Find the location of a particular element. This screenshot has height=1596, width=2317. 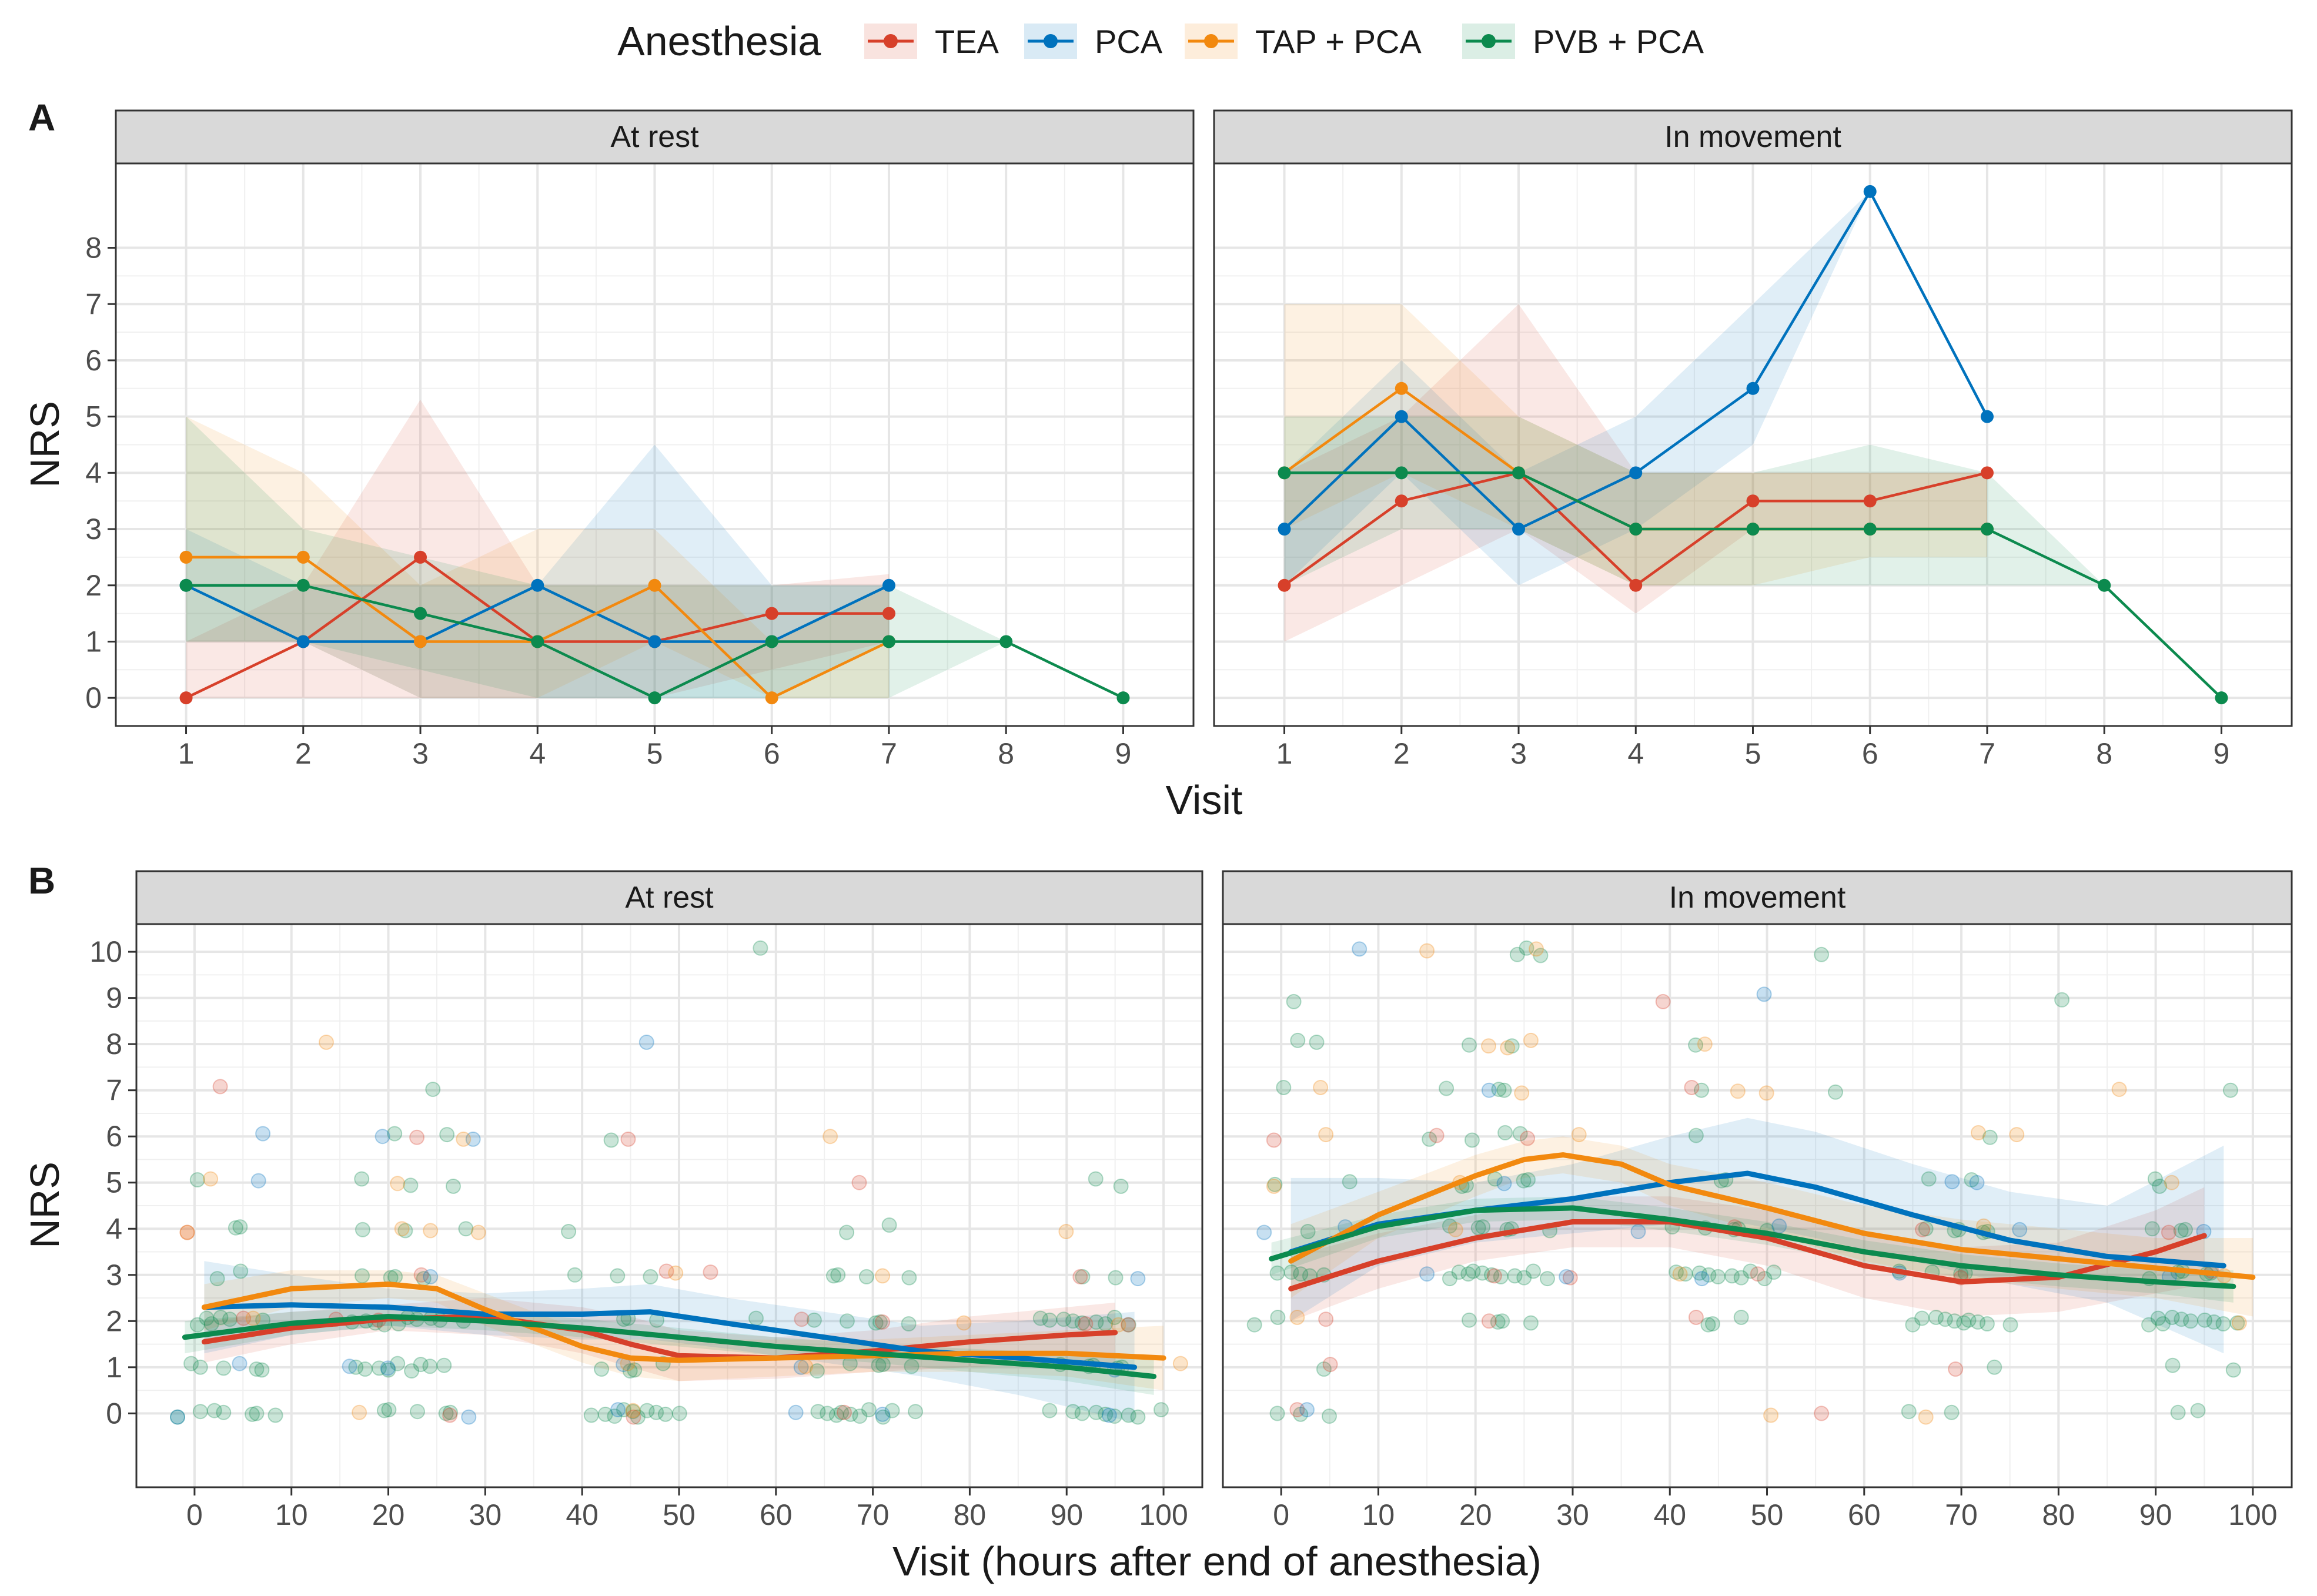

x-tick-label: 80 is located at coordinates (970, 1514).